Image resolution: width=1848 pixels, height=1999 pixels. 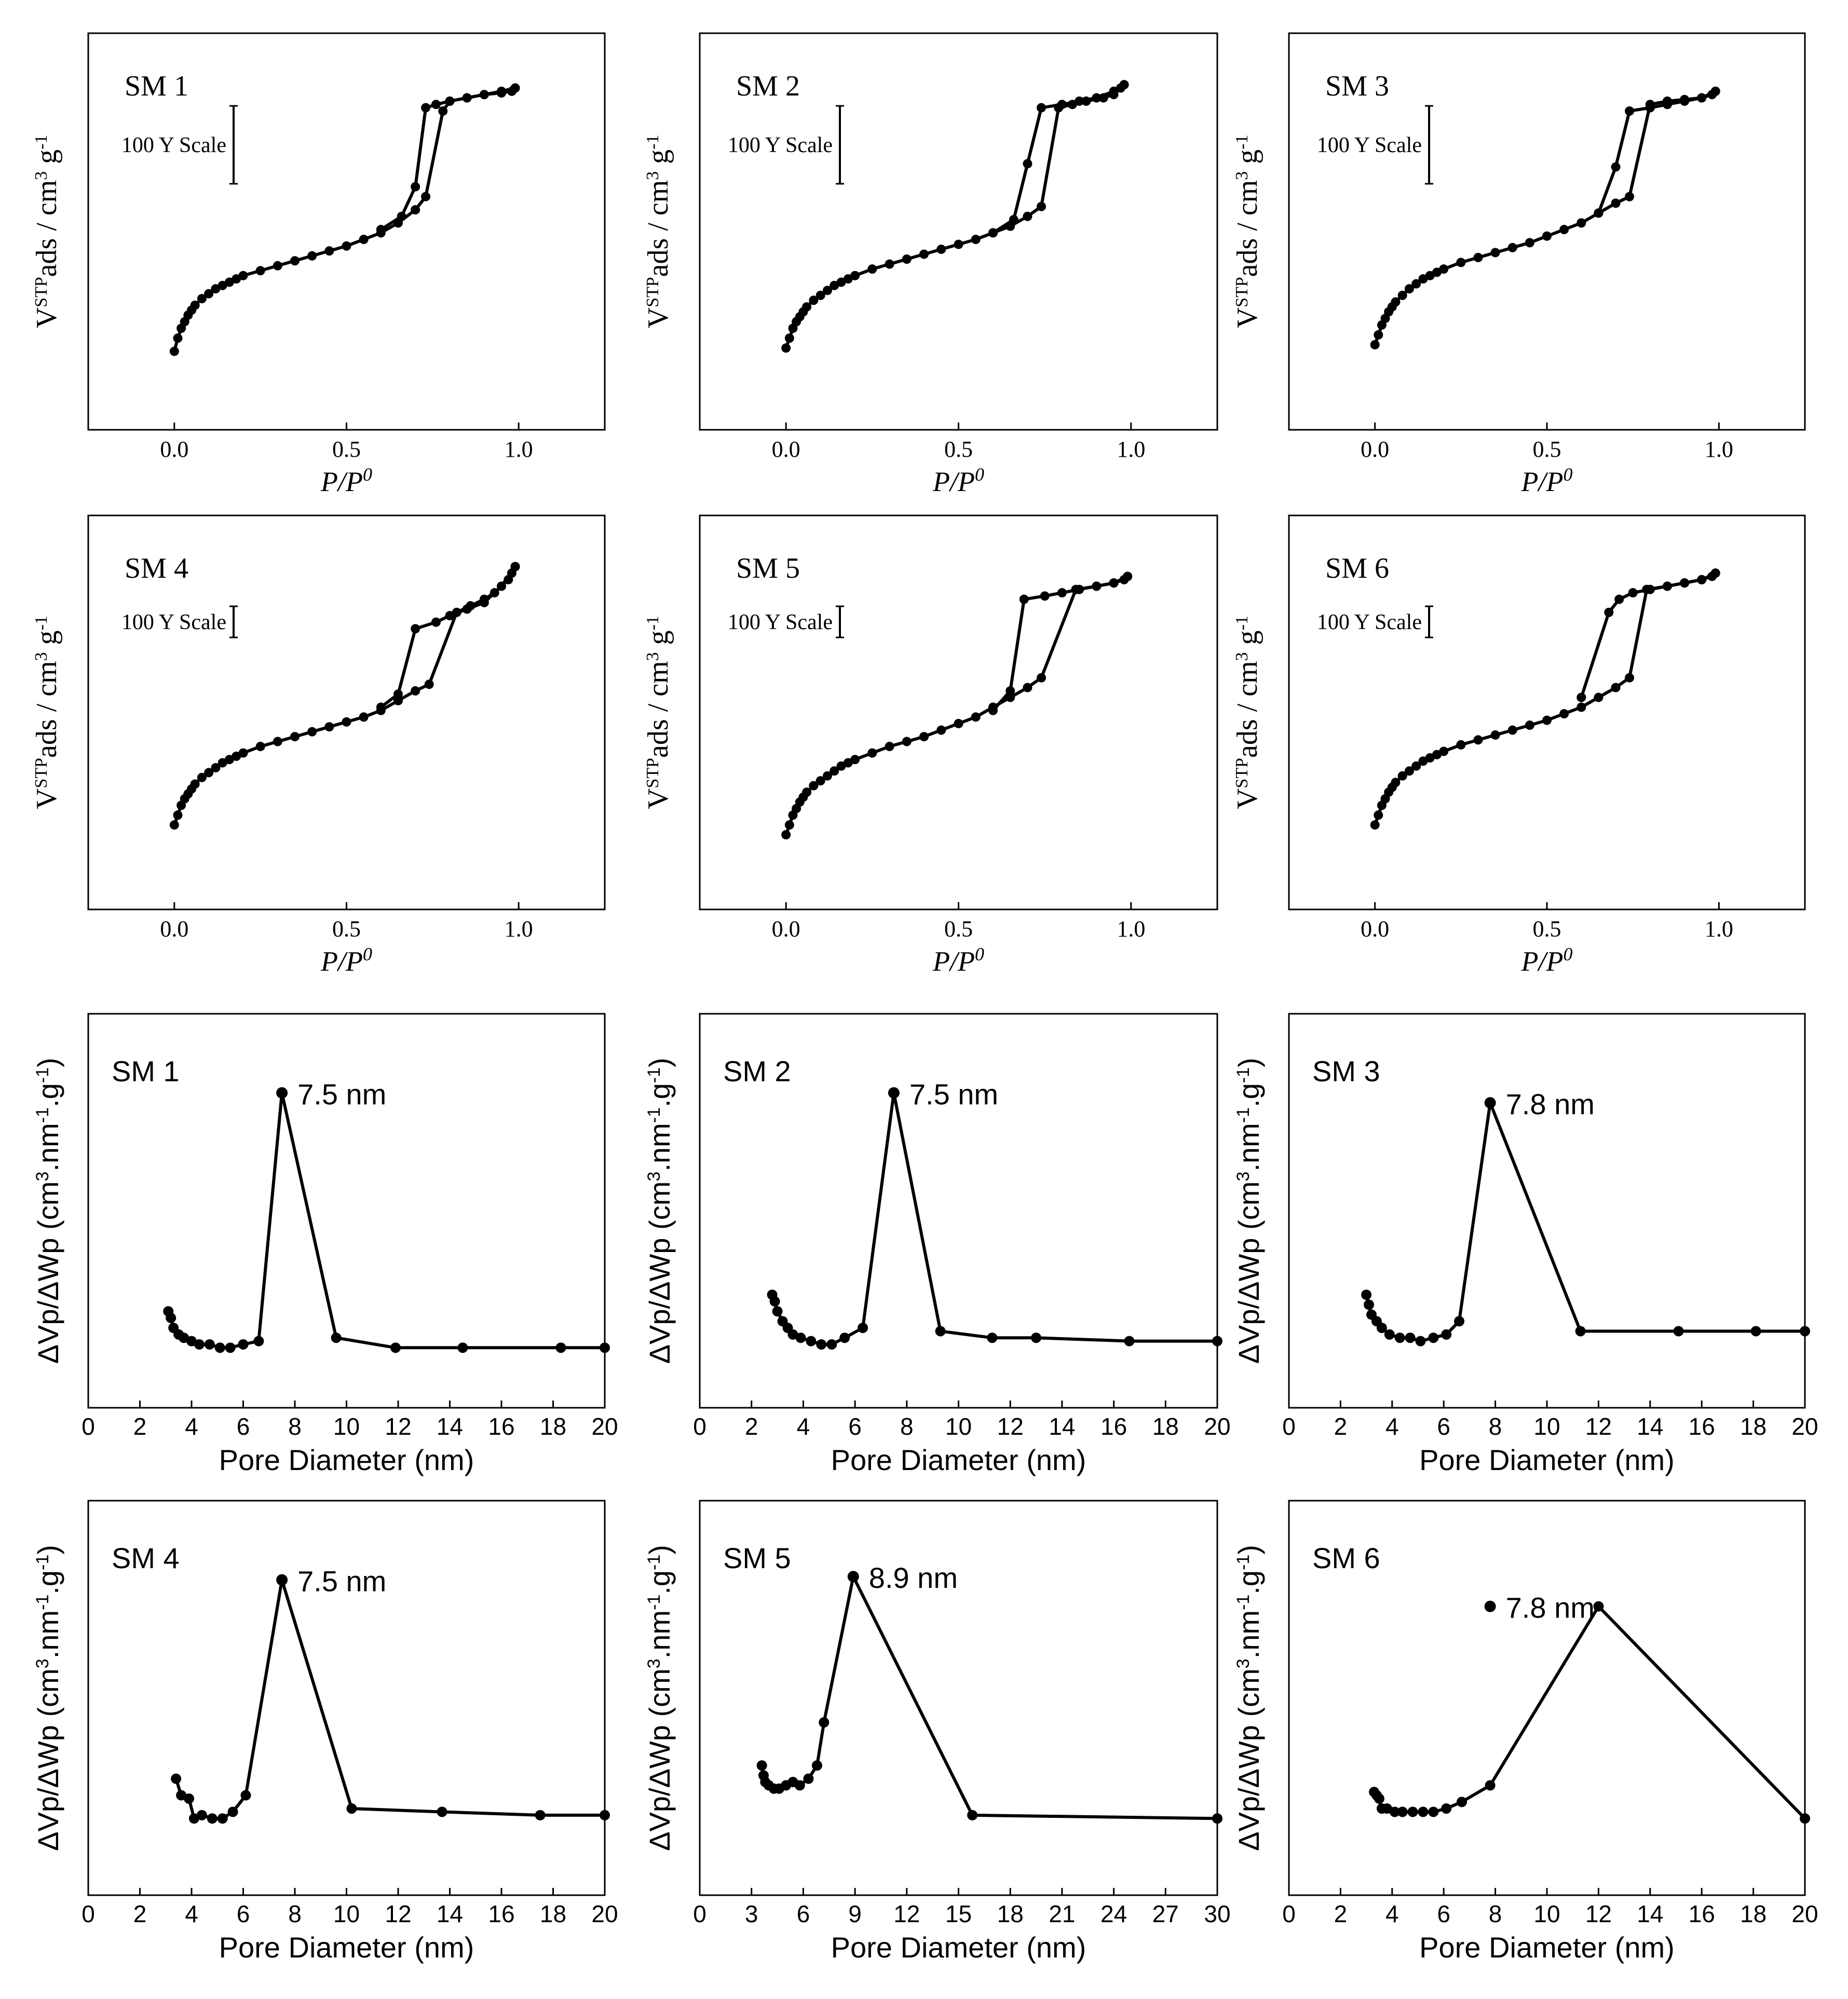 I want to click on x-tick-label: 10, so click(x=346, y=1913).